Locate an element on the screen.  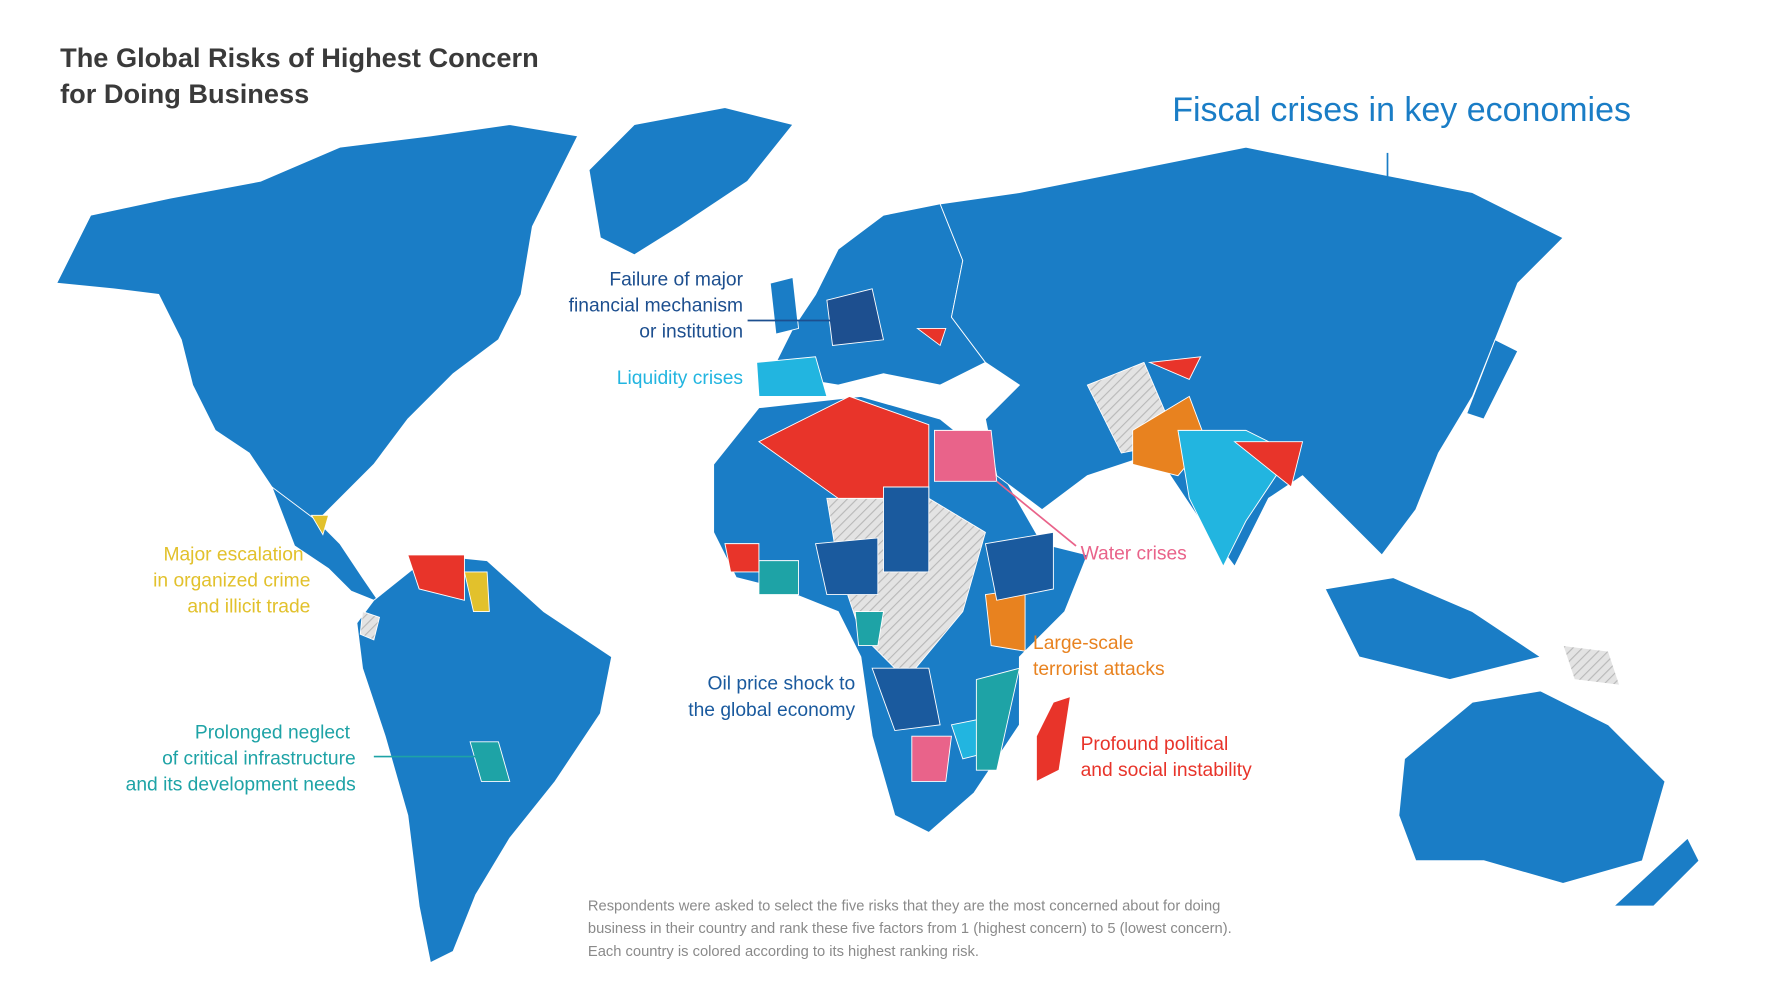
risk-label: or institution is located at coordinates (691, 332).